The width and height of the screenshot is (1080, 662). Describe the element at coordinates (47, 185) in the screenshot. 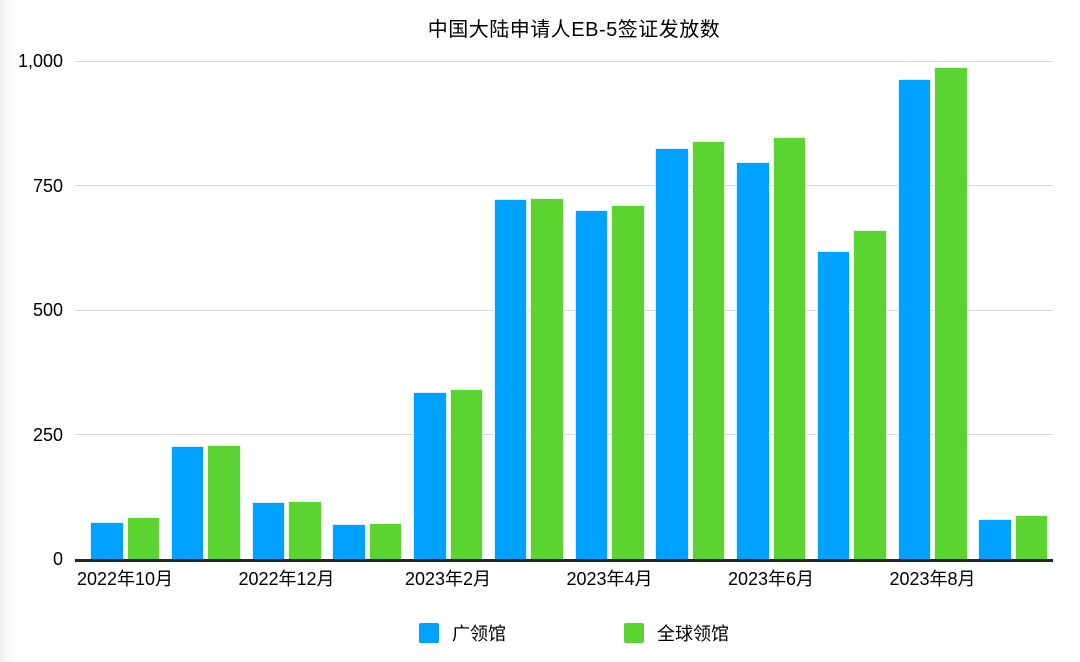

I see `y-tick-label-750: 750` at that location.